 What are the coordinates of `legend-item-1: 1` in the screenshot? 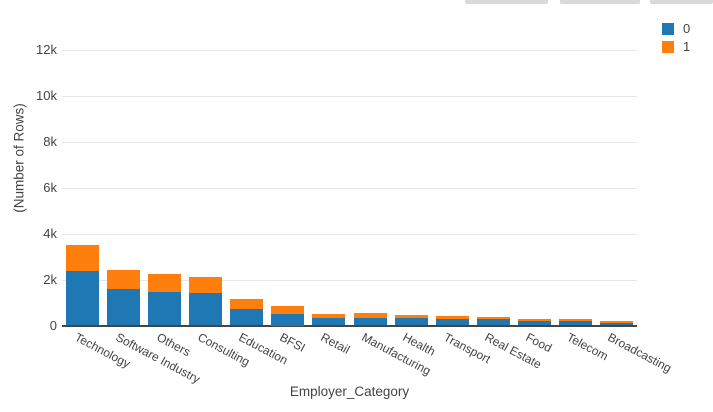 It's located at (676, 47).